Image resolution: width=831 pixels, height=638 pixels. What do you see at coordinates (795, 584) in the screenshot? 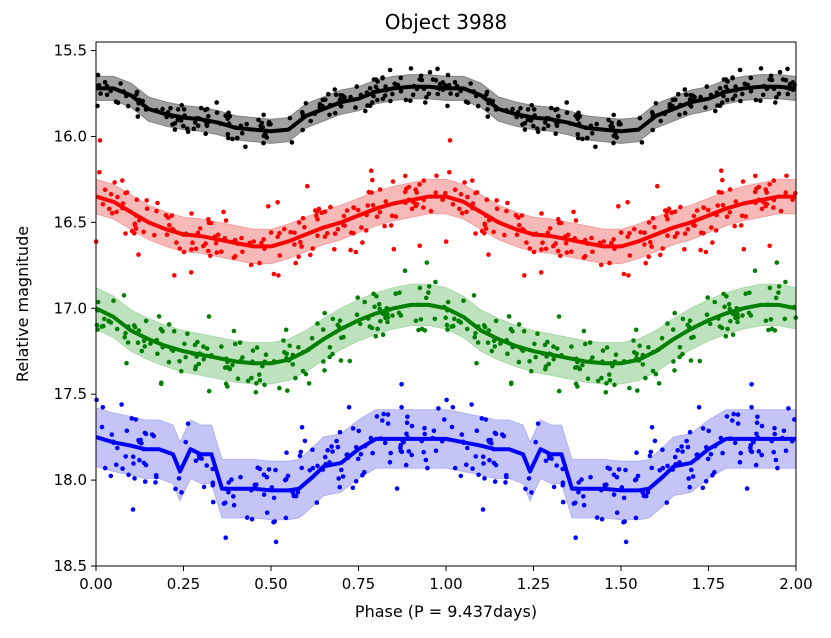
I see `x-tick-label: 2.00` at bounding box center [795, 584].